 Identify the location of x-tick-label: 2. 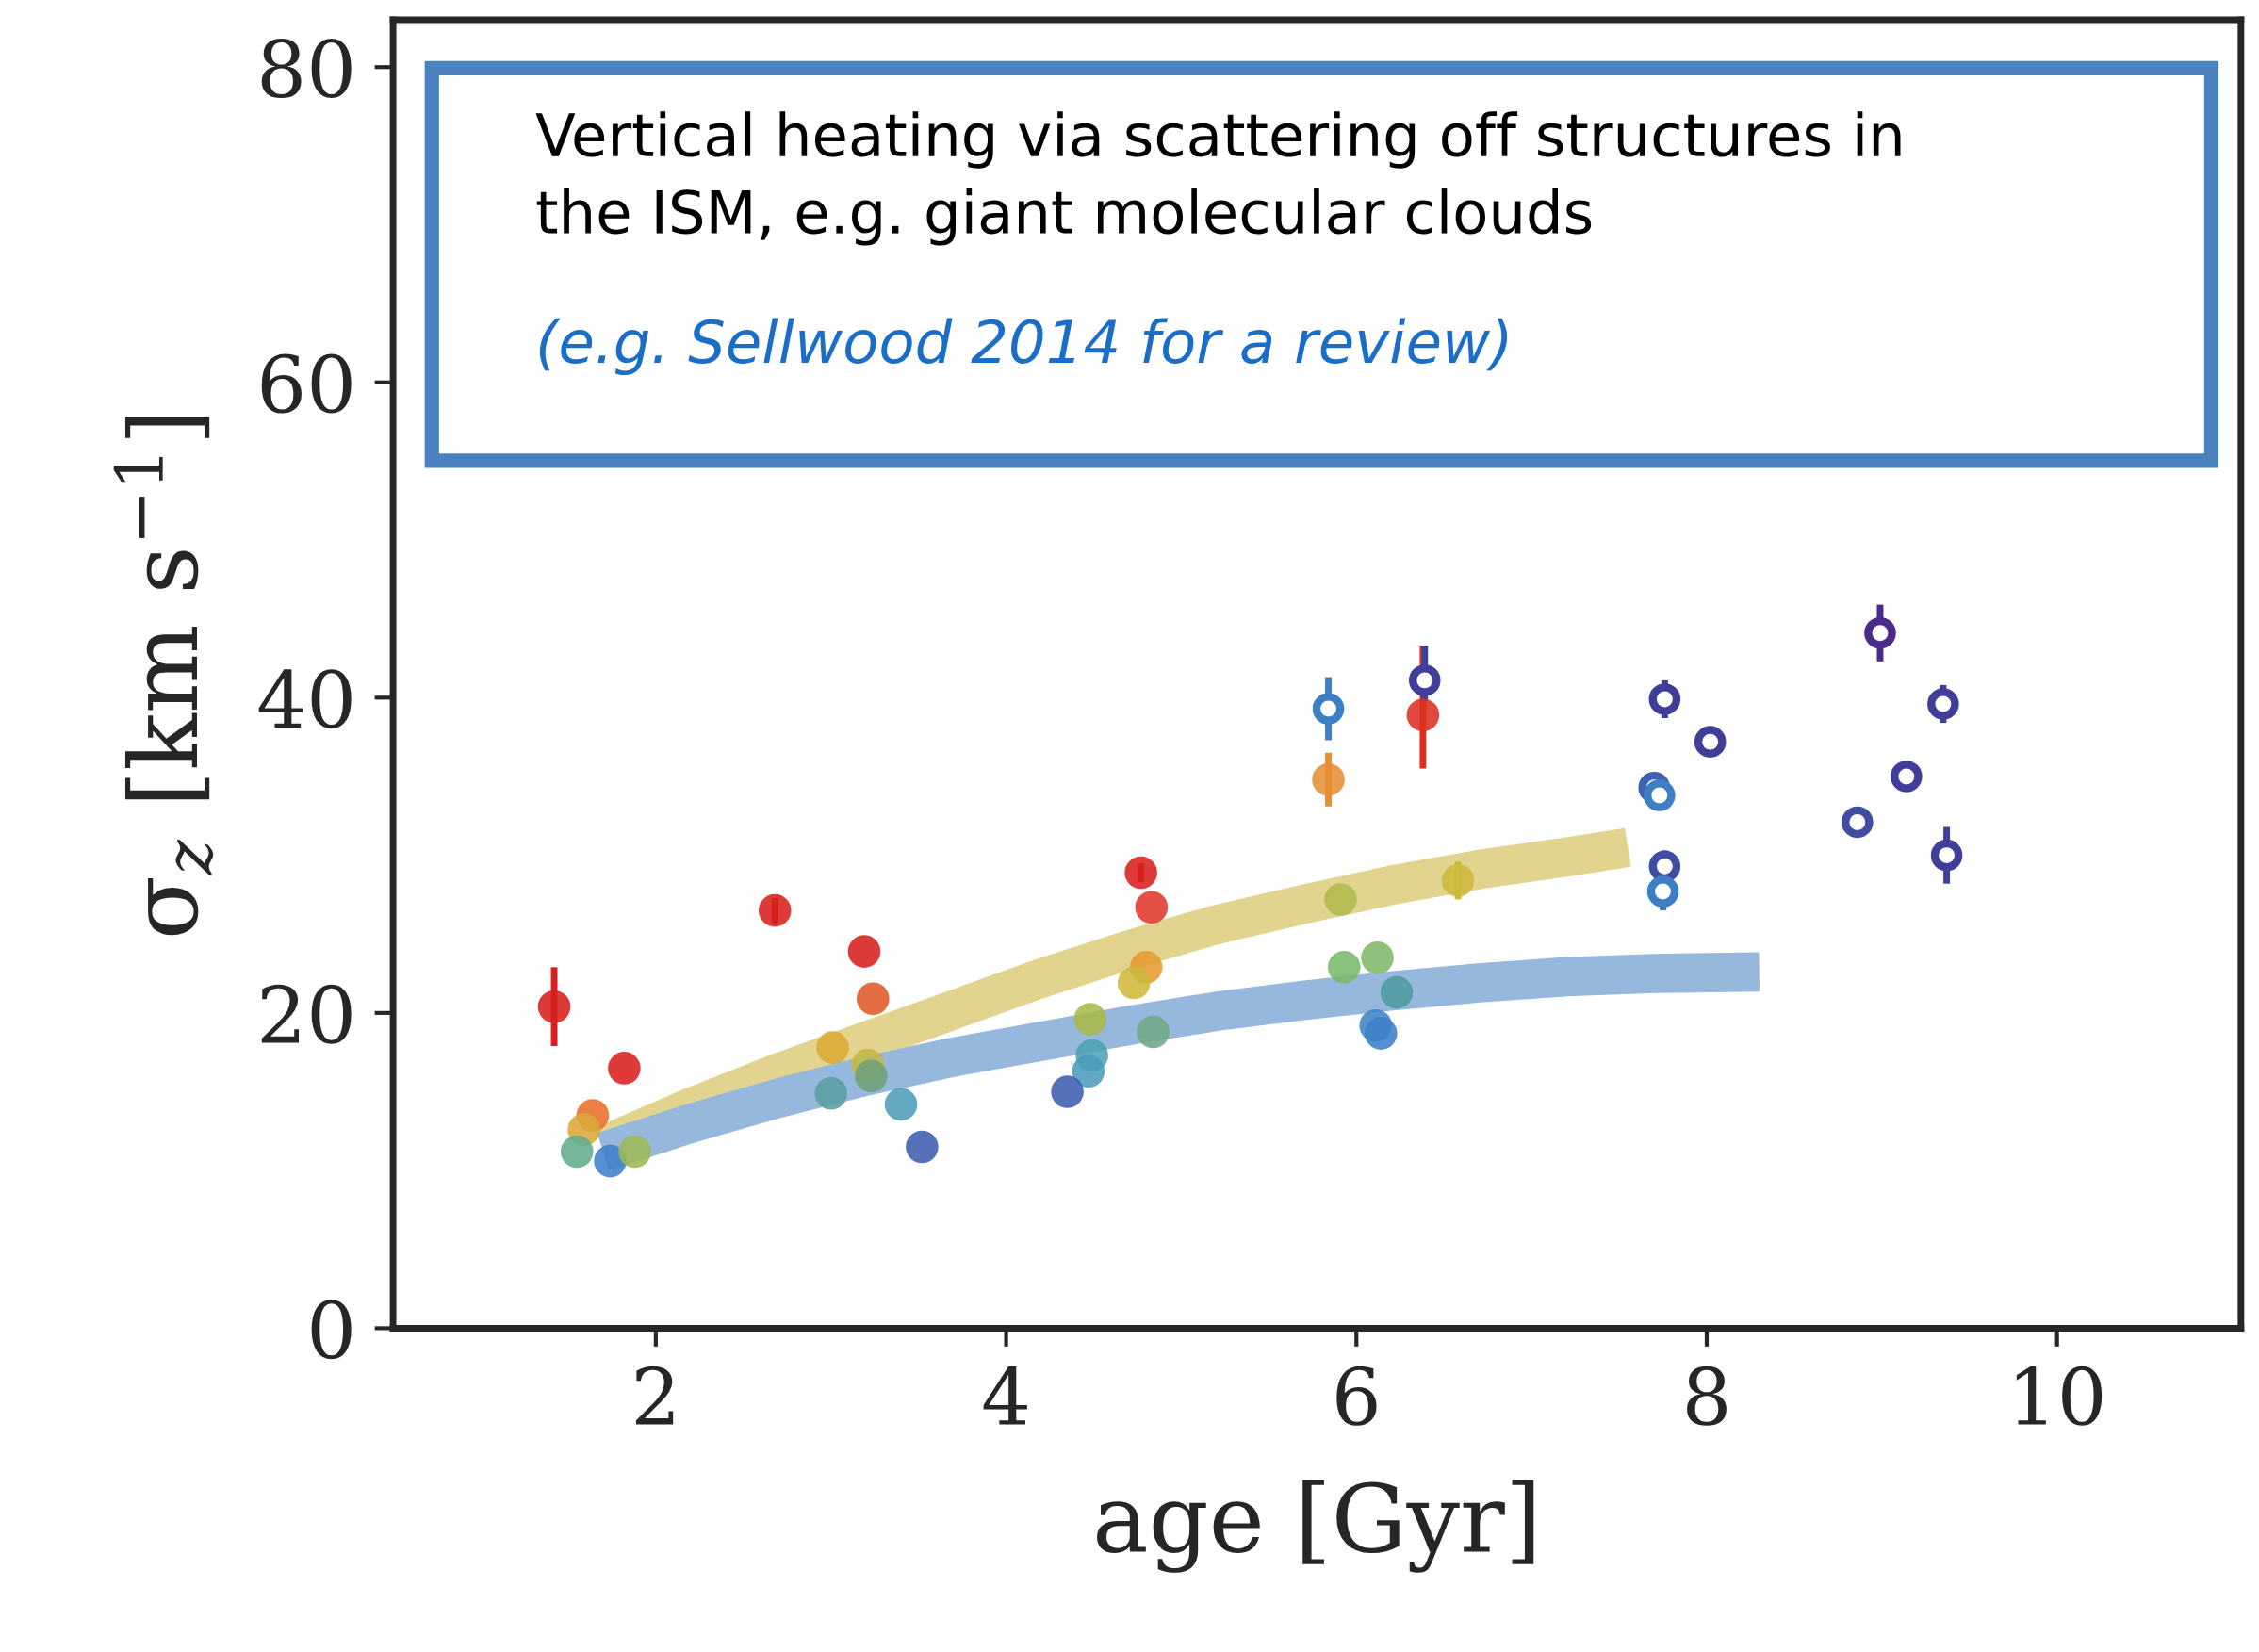
(655, 1395).